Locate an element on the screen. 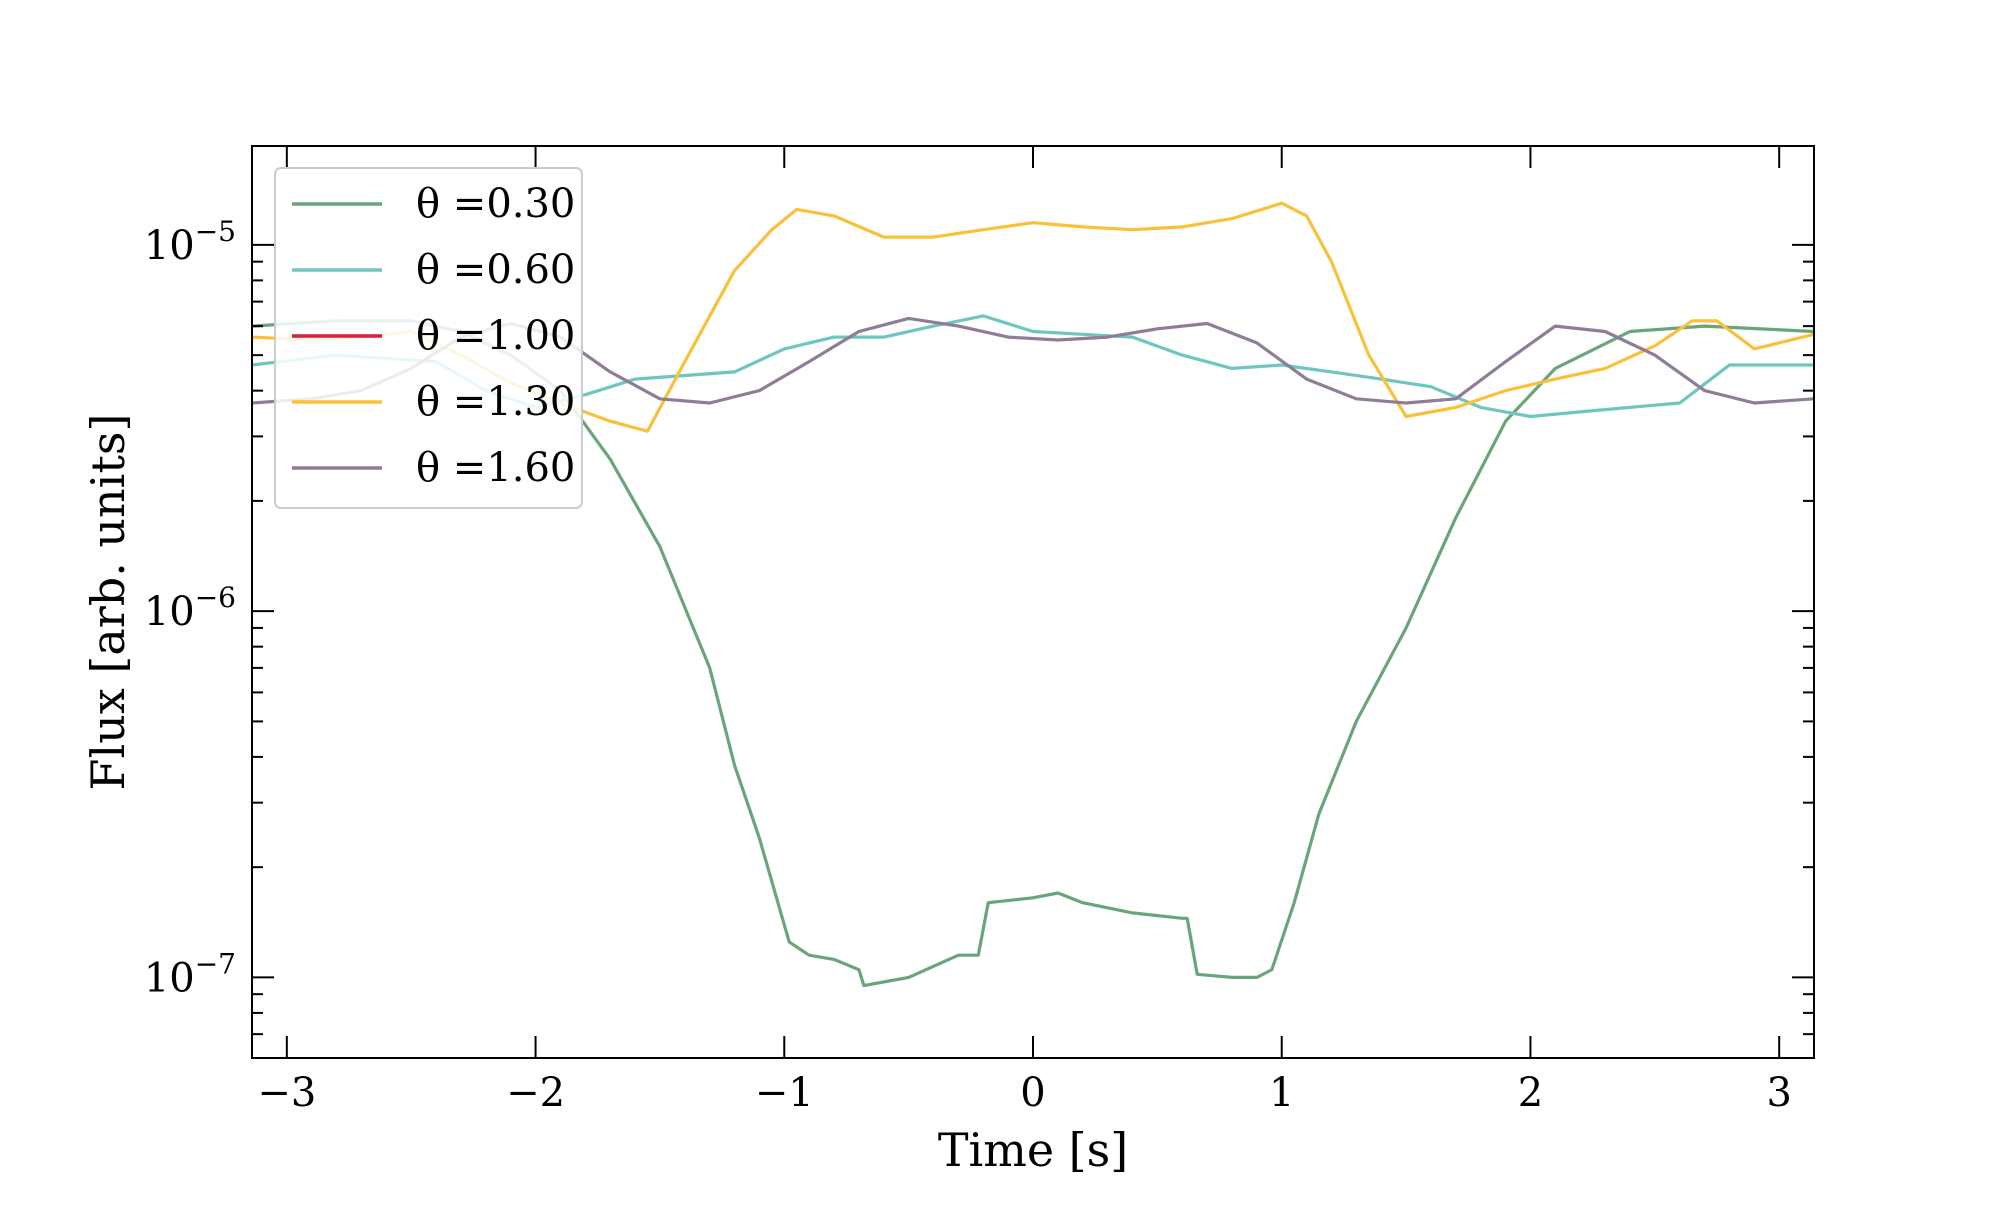 This screenshot has height=1205, width=2000. legend: θ =0.30 θ =0.60 θ =1.00 θ =1.30 θ =1.60 is located at coordinates (428, 338).